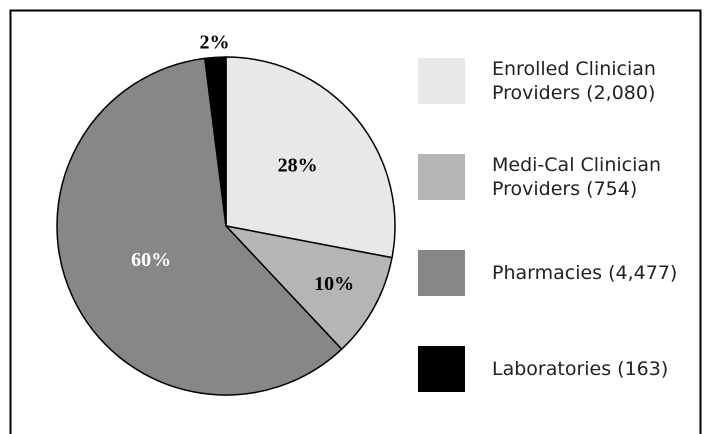 The image size is (712, 434). Describe the element at coordinates (151, 260) in the screenshot. I see `slice-label: 60%` at that location.